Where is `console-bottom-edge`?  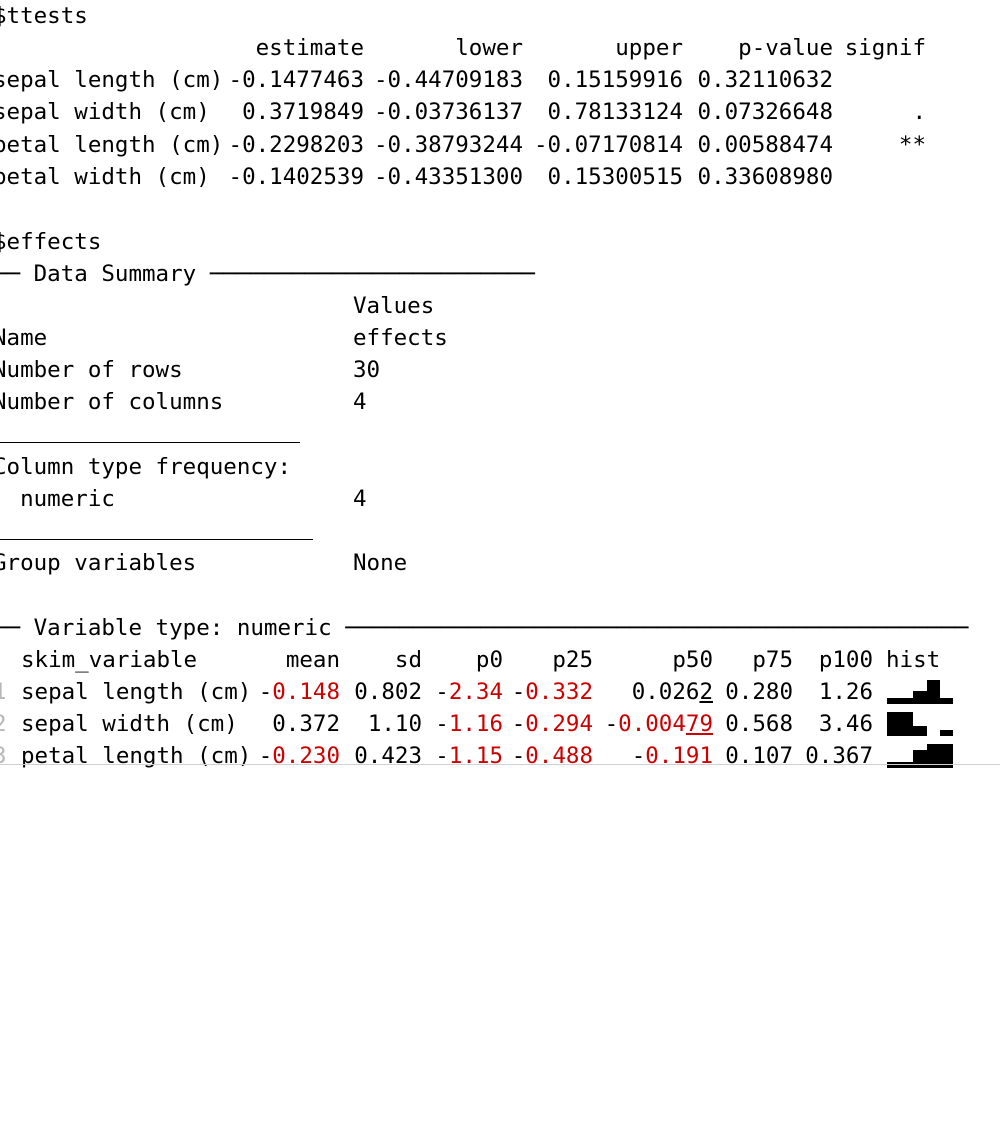
console-bottom-edge is located at coordinates (500, 764).